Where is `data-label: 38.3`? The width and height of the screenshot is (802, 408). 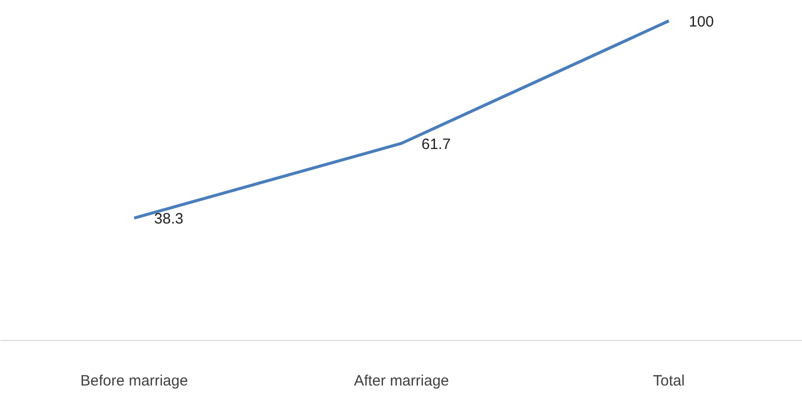 data-label: 38.3 is located at coordinates (169, 219).